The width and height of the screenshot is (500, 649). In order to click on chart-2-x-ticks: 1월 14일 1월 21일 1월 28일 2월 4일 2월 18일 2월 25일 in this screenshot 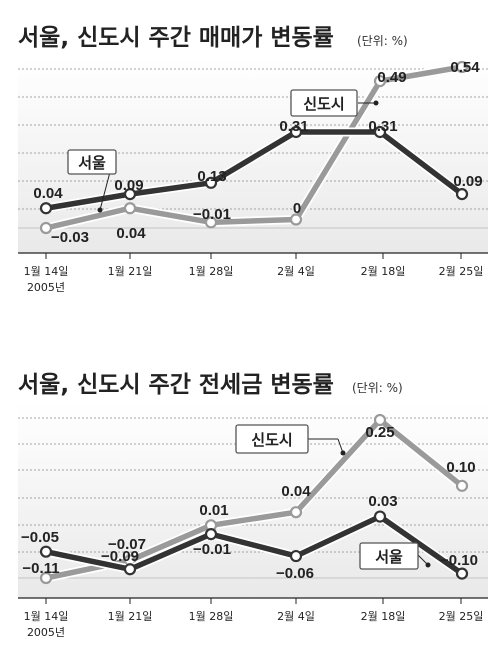, I will do `click(254, 610)`.